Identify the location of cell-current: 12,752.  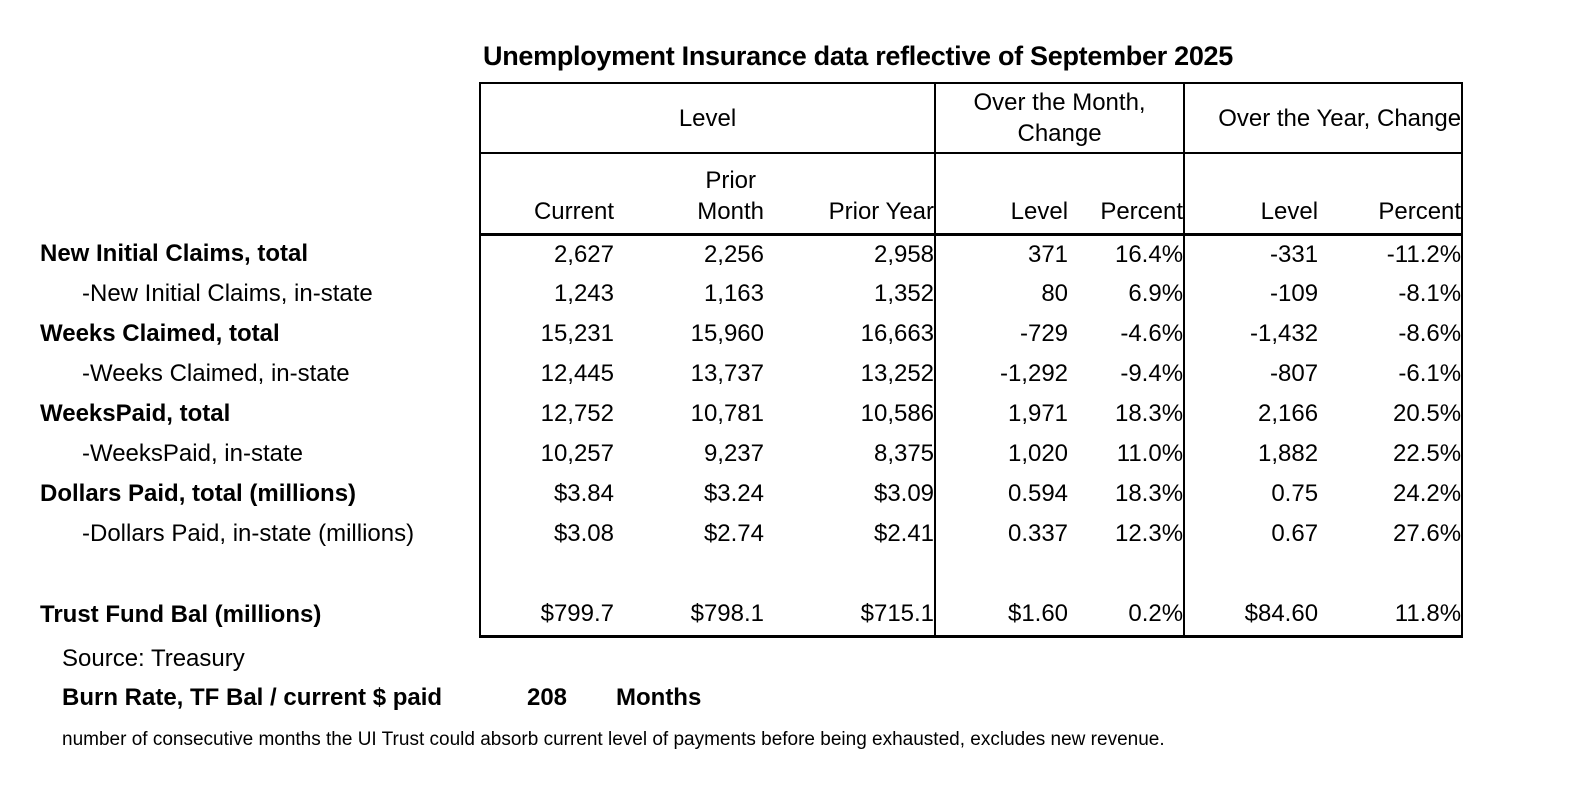
(546, 414).